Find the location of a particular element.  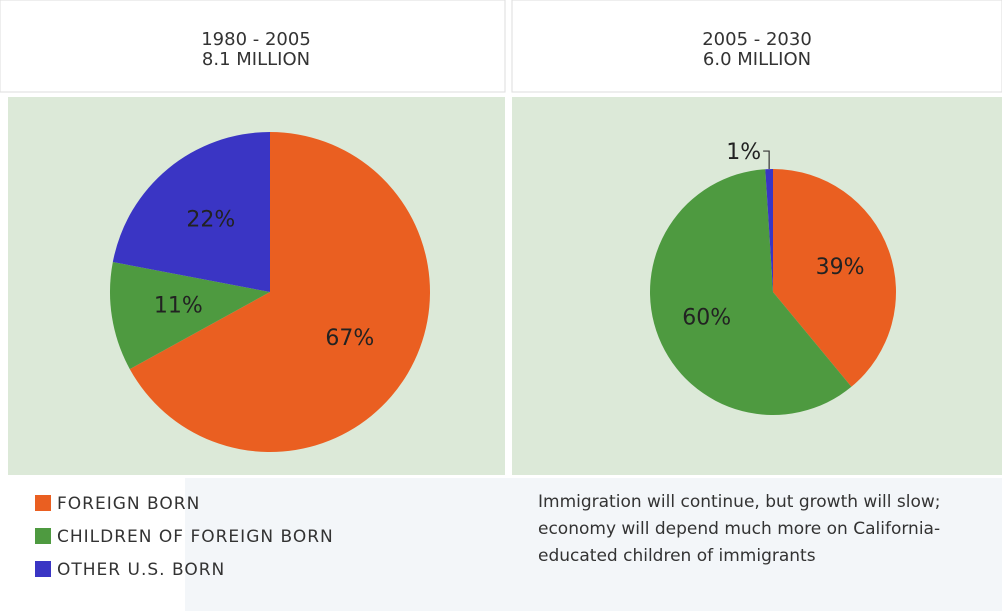

slice-label: 1% is located at coordinates (743, 152).